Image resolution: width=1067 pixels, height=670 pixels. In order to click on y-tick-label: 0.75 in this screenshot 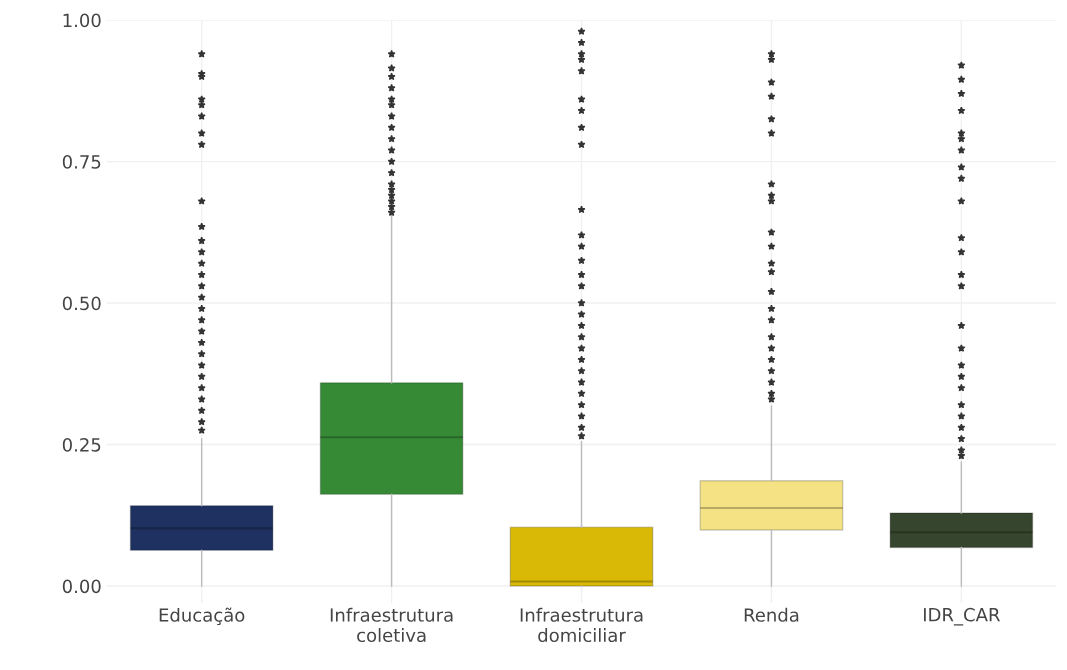, I will do `click(81, 162)`.